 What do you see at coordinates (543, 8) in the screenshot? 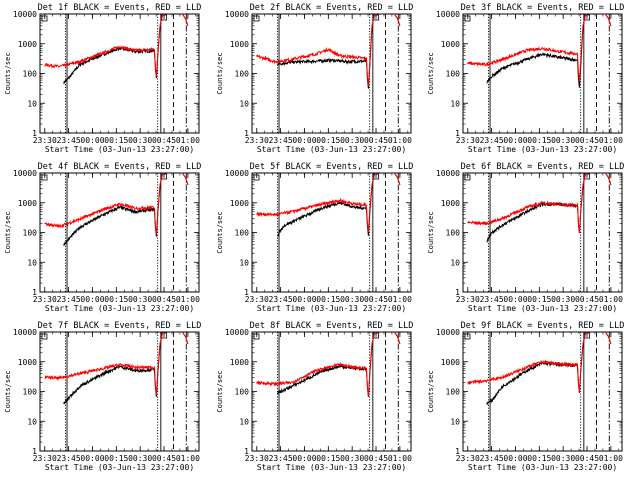
I see `panel-title: Det 3f BLACK = Events, RED = LLD` at bounding box center [543, 8].